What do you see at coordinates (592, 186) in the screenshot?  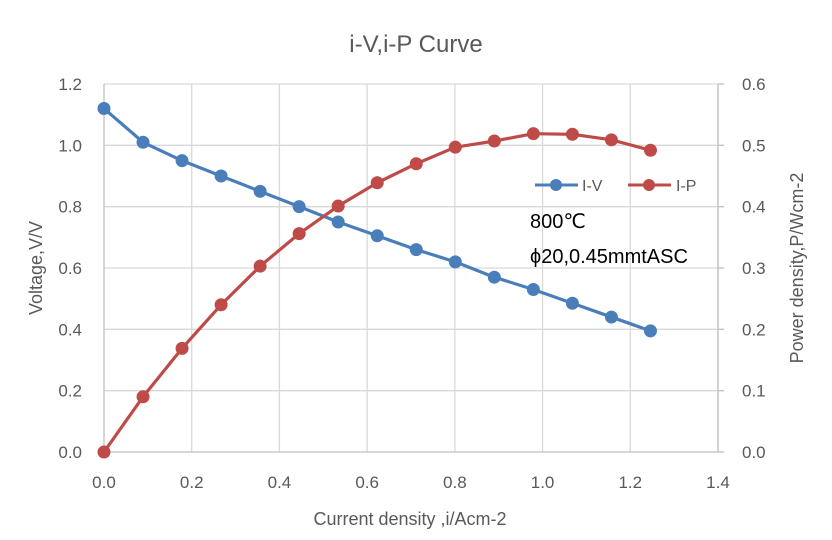 I see `legend-label-iv: I-V` at bounding box center [592, 186].